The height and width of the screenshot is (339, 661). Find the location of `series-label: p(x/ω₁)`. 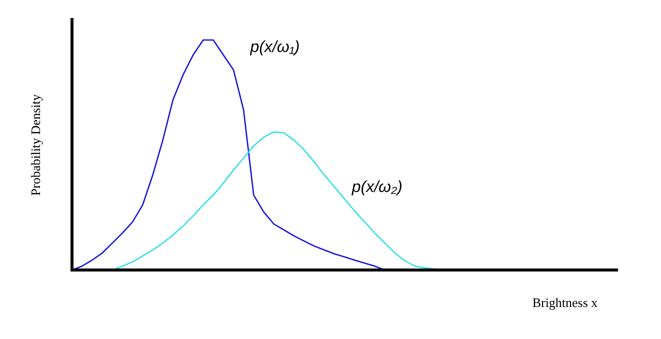

series-label: p(x/ω₁) is located at coordinates (274, 47).